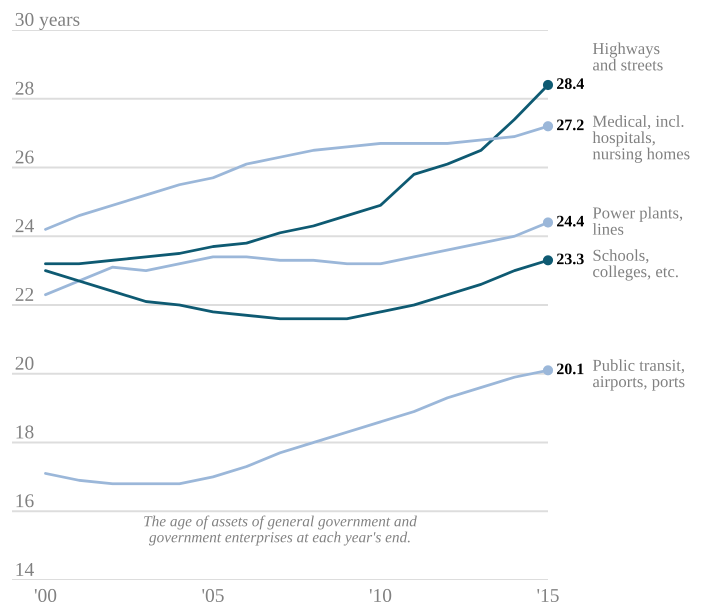 The height and width of the screenshot is (604, 710). What do you see at coordinates (280, 530) in the screenshot?
I see `annotation: The age of assets of general government and government enterprises at each year's end.` at bounding box center [280, 530].